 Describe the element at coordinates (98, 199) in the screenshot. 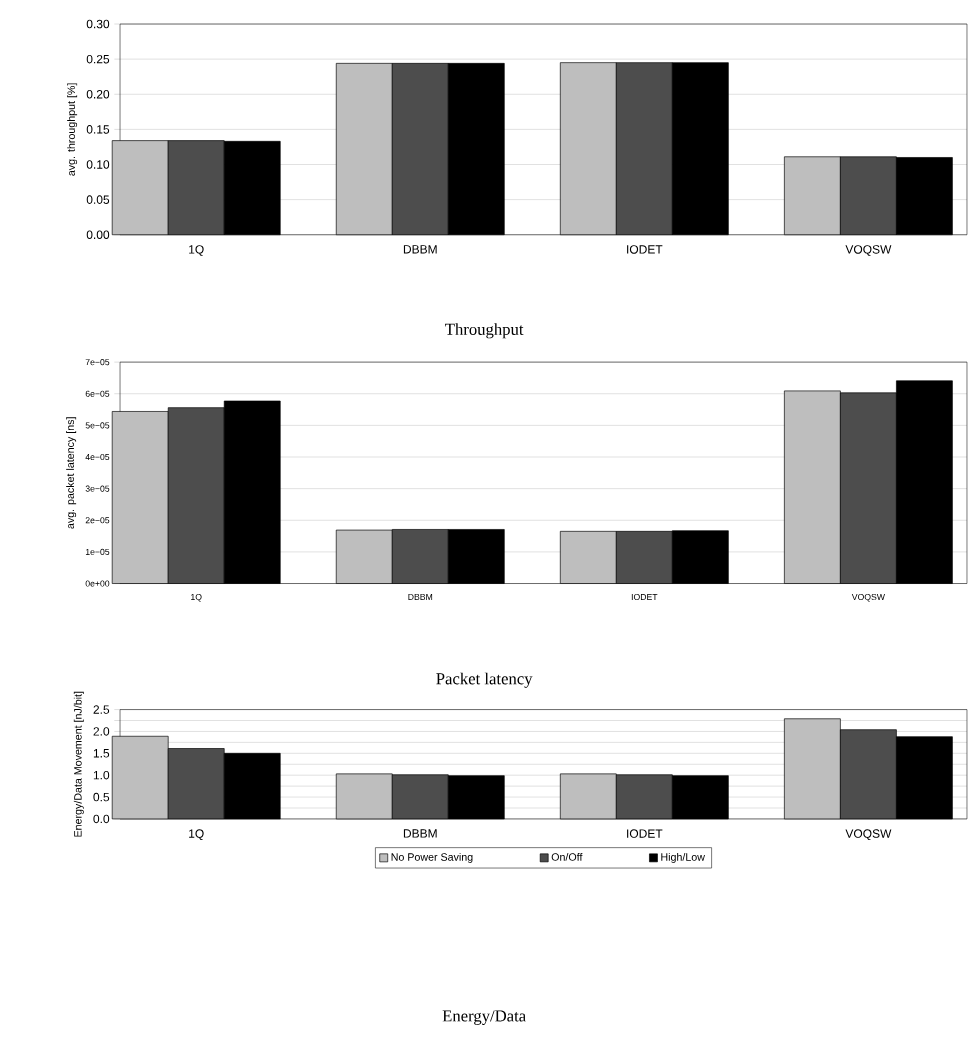

I see `y-tick-label: 0.05` at that location.